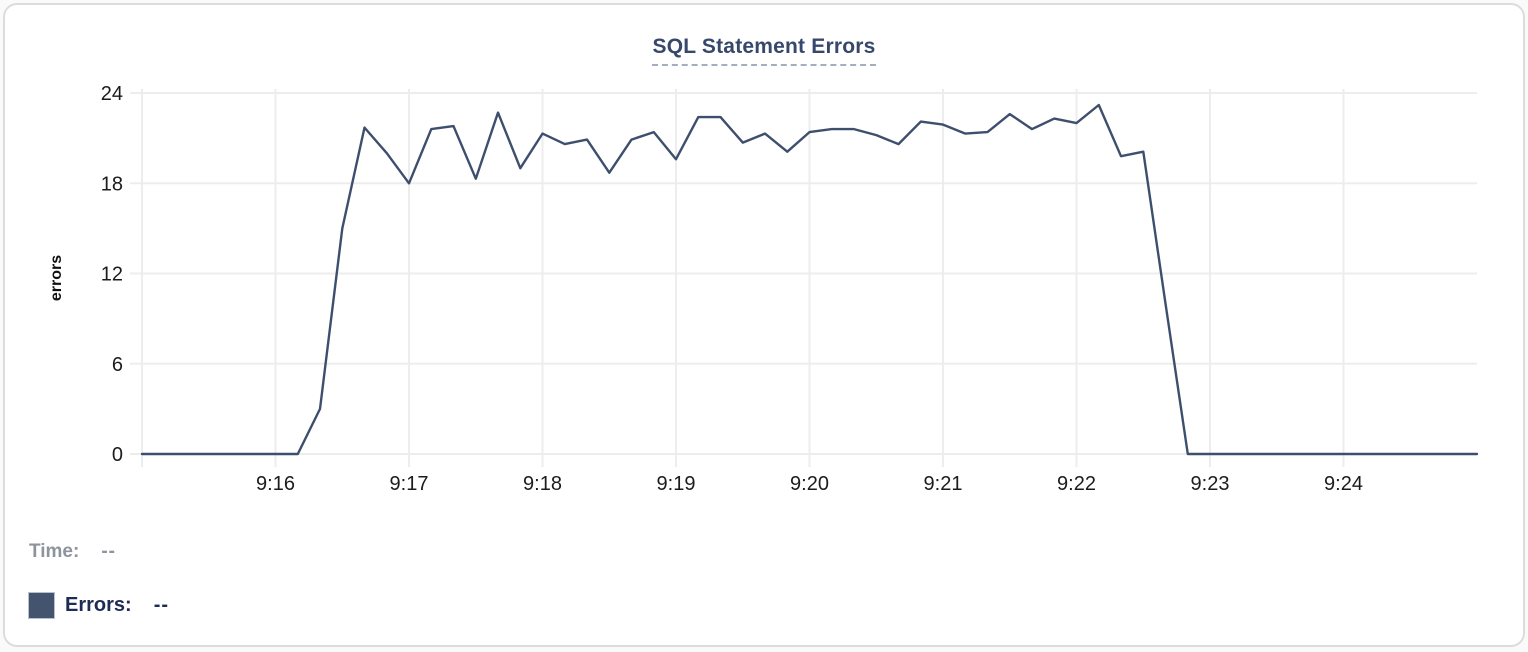 This screenshot has width=1528, height=652. Describe the element at coordinates (275, 484) in the screenshot. I see `svg-text: 9:16` at that location.